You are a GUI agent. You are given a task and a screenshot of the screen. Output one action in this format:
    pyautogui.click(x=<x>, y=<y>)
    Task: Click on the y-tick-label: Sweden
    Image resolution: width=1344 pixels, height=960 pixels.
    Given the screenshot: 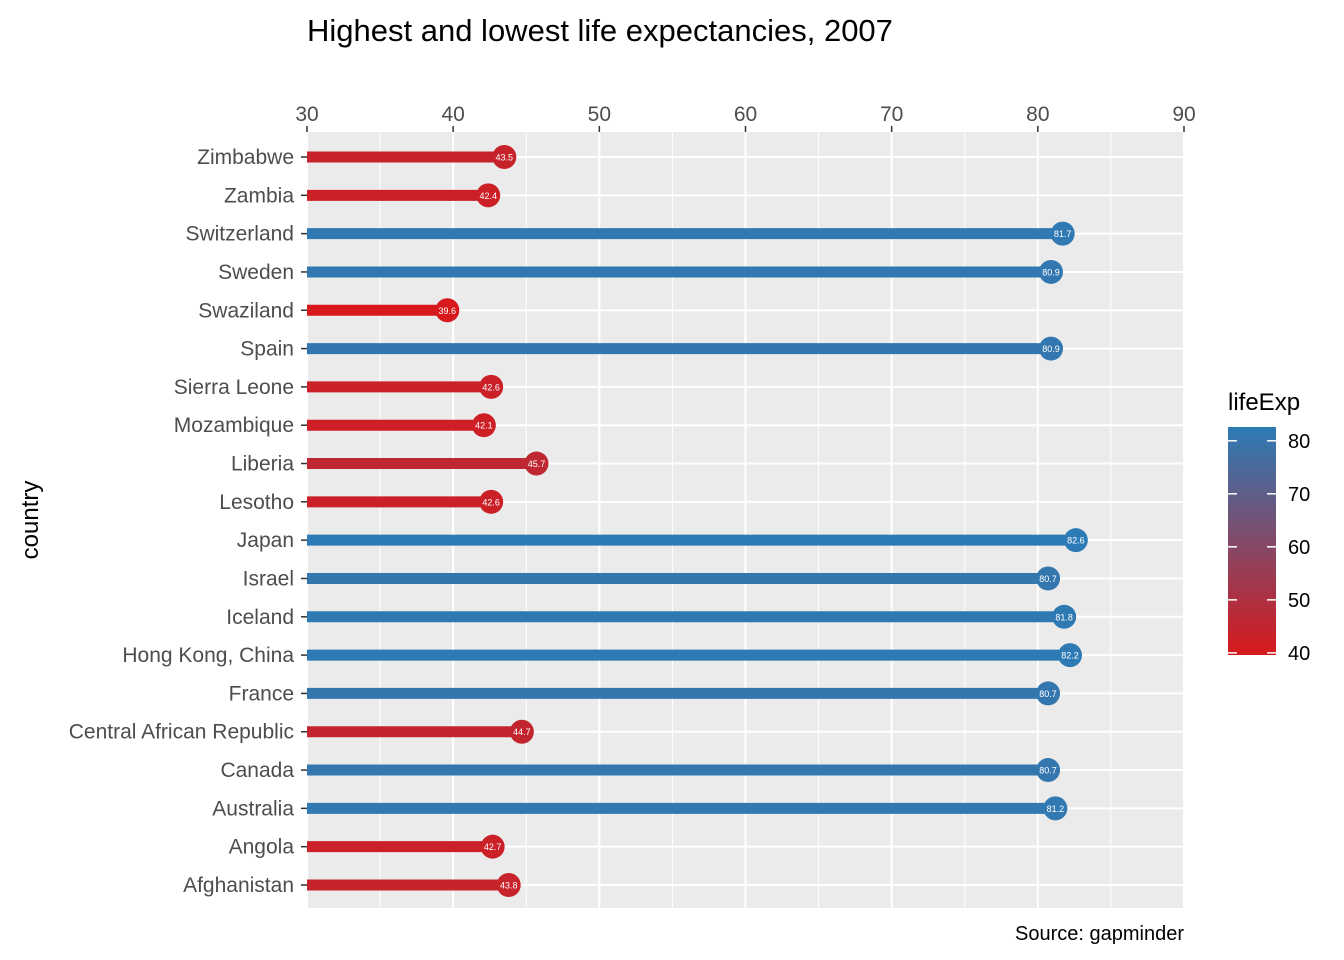 What is the action you would take?
    pyautogui.click(x=256, y=272)
    